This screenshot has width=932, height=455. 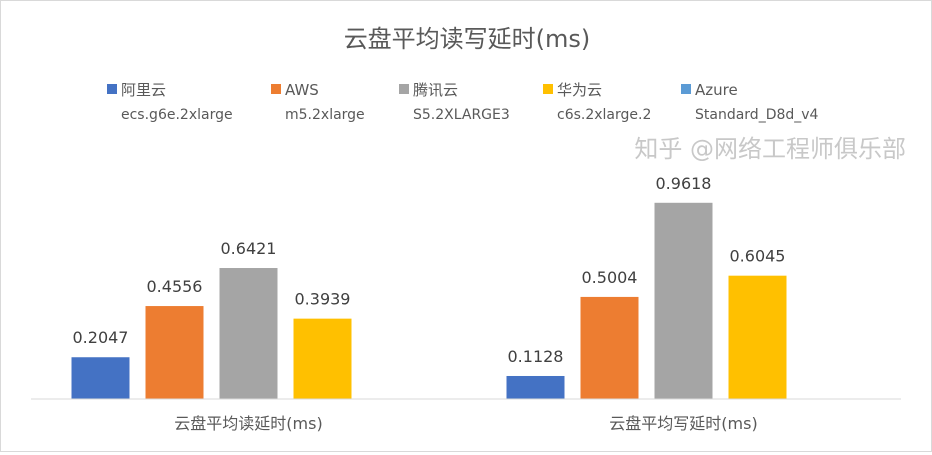 I want to click on legend-sublabel: Standard_D8d_v4, so click(x=757, y=115).